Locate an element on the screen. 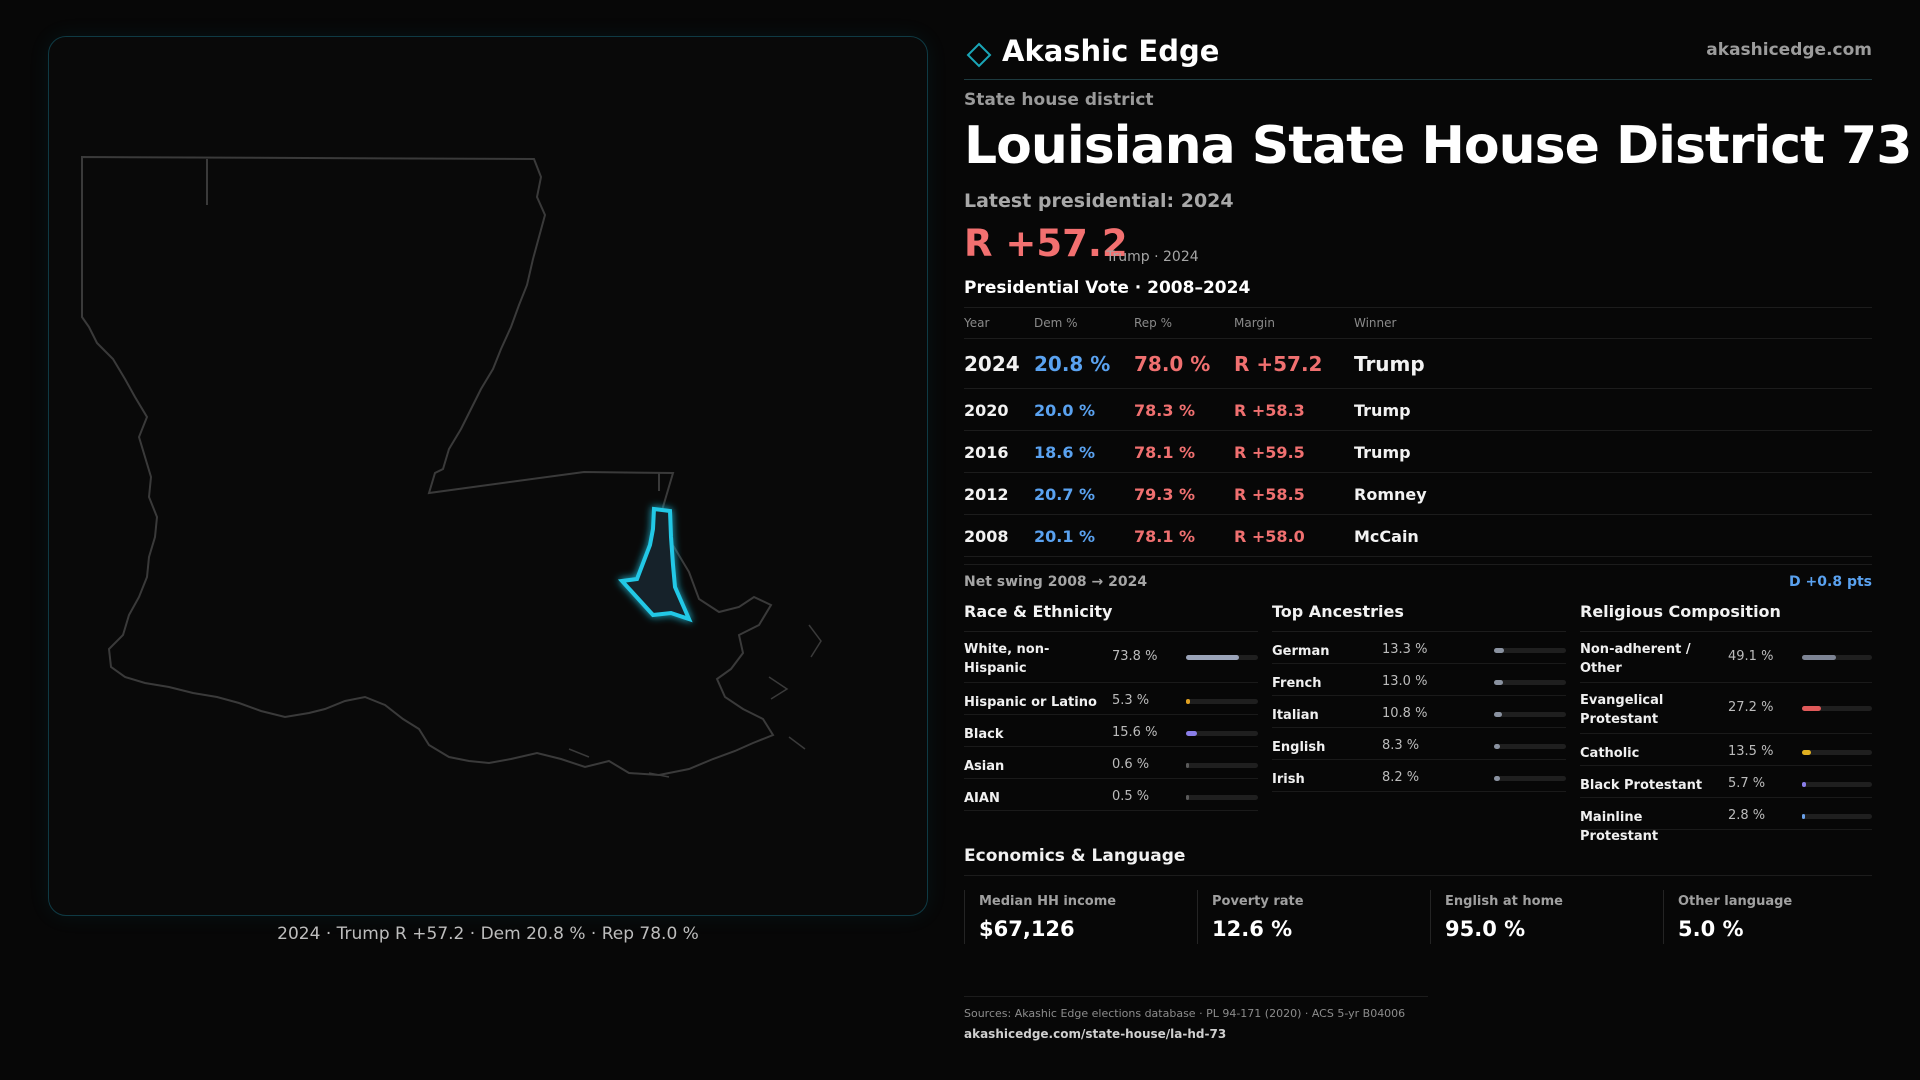  ancestry-row-value: 8.2 % is located at coordinates (1401, 777).